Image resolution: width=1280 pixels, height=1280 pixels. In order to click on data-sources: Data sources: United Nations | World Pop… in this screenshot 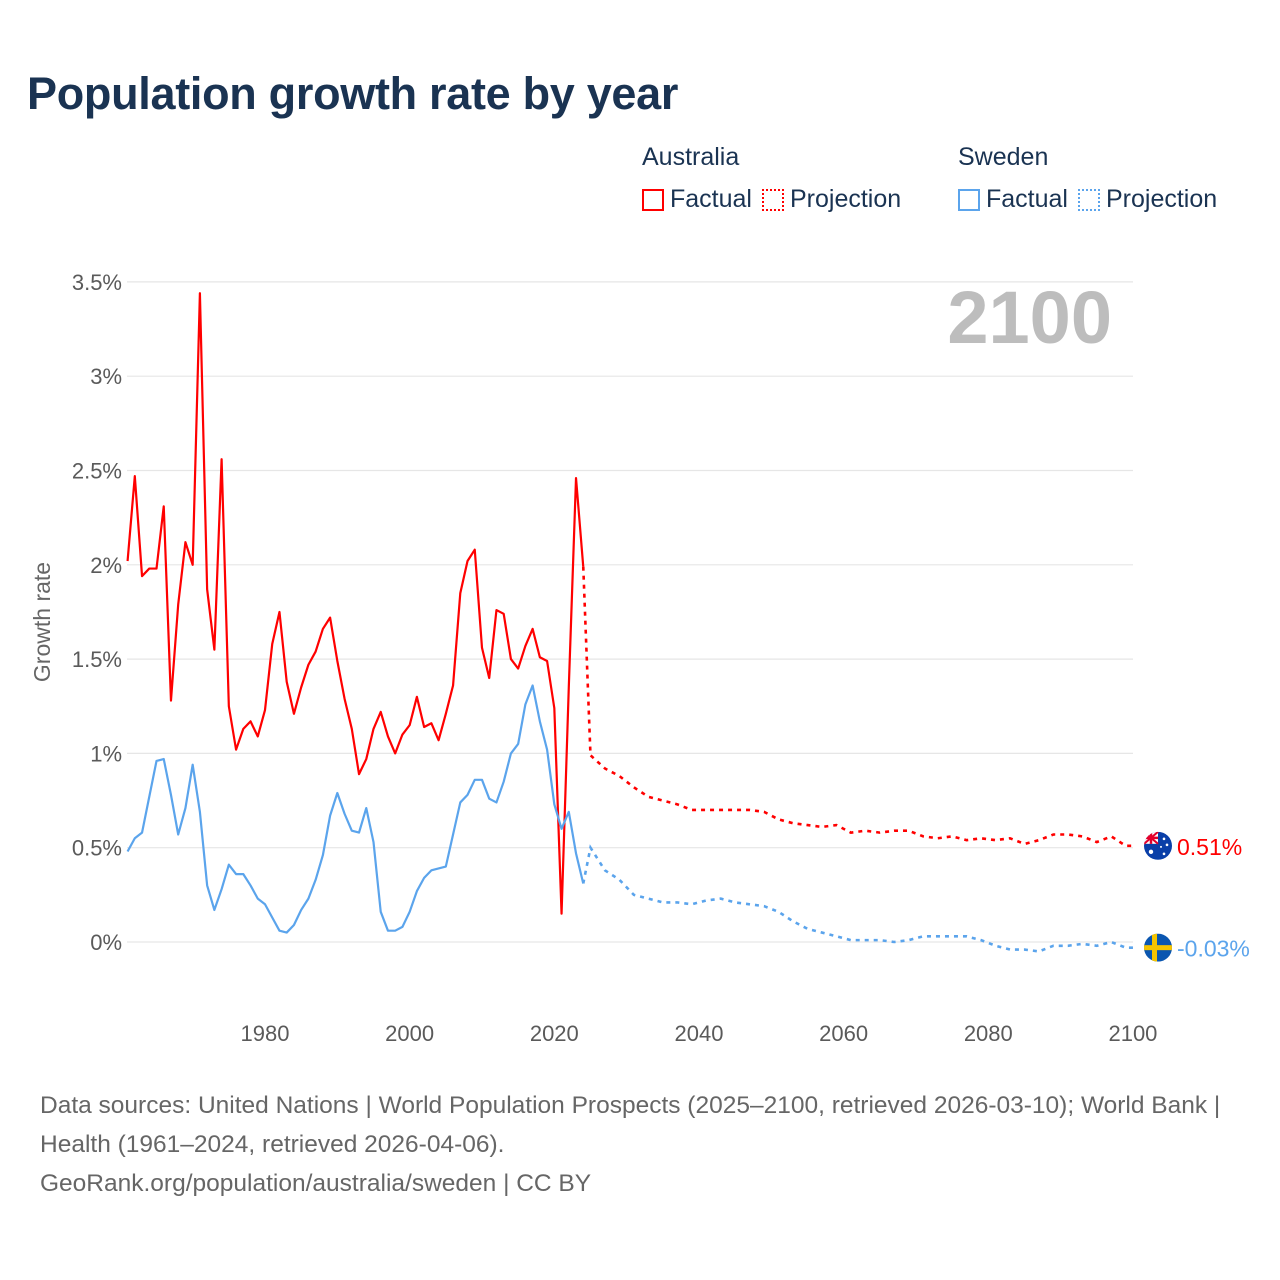, I will do `click(630, 1125)`.